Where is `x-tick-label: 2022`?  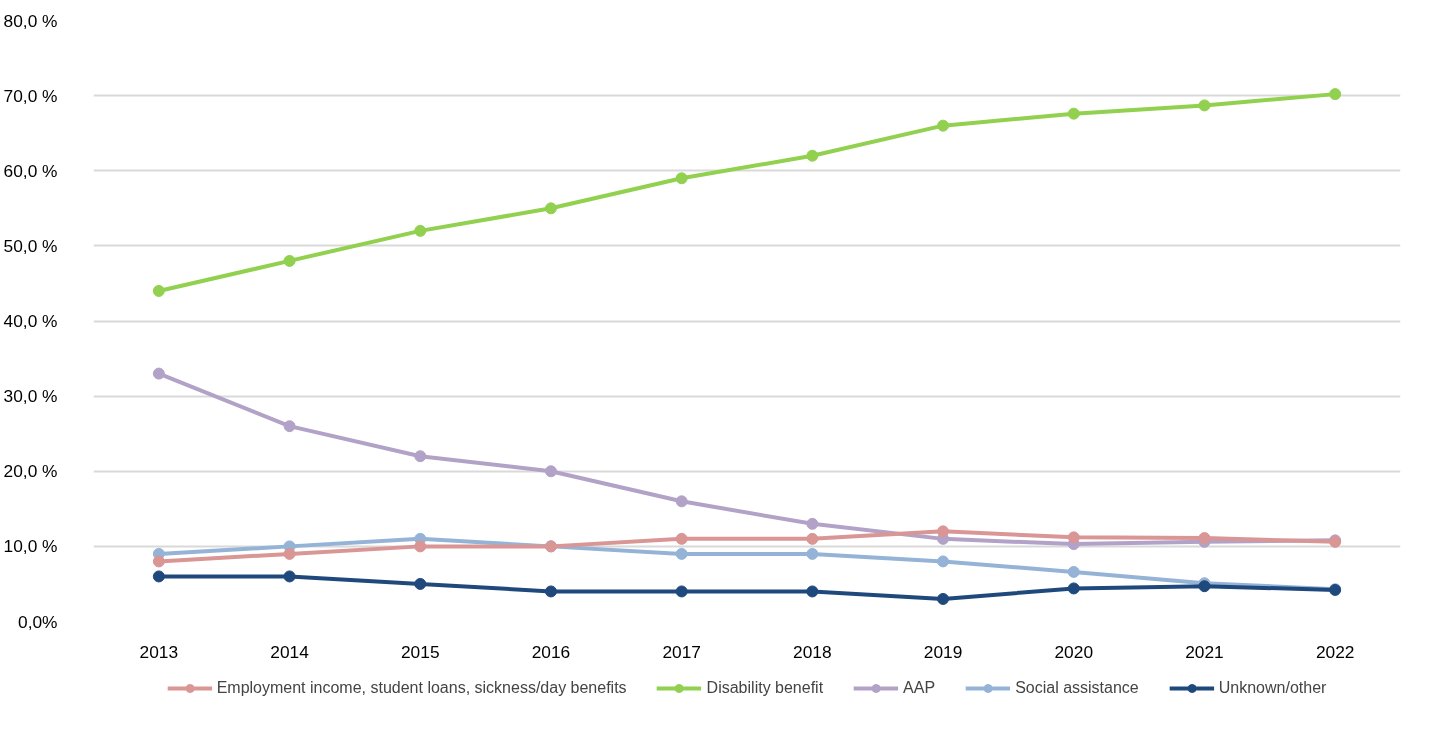
x-tick-label: 2022 is located at coordinates (1335, 651).